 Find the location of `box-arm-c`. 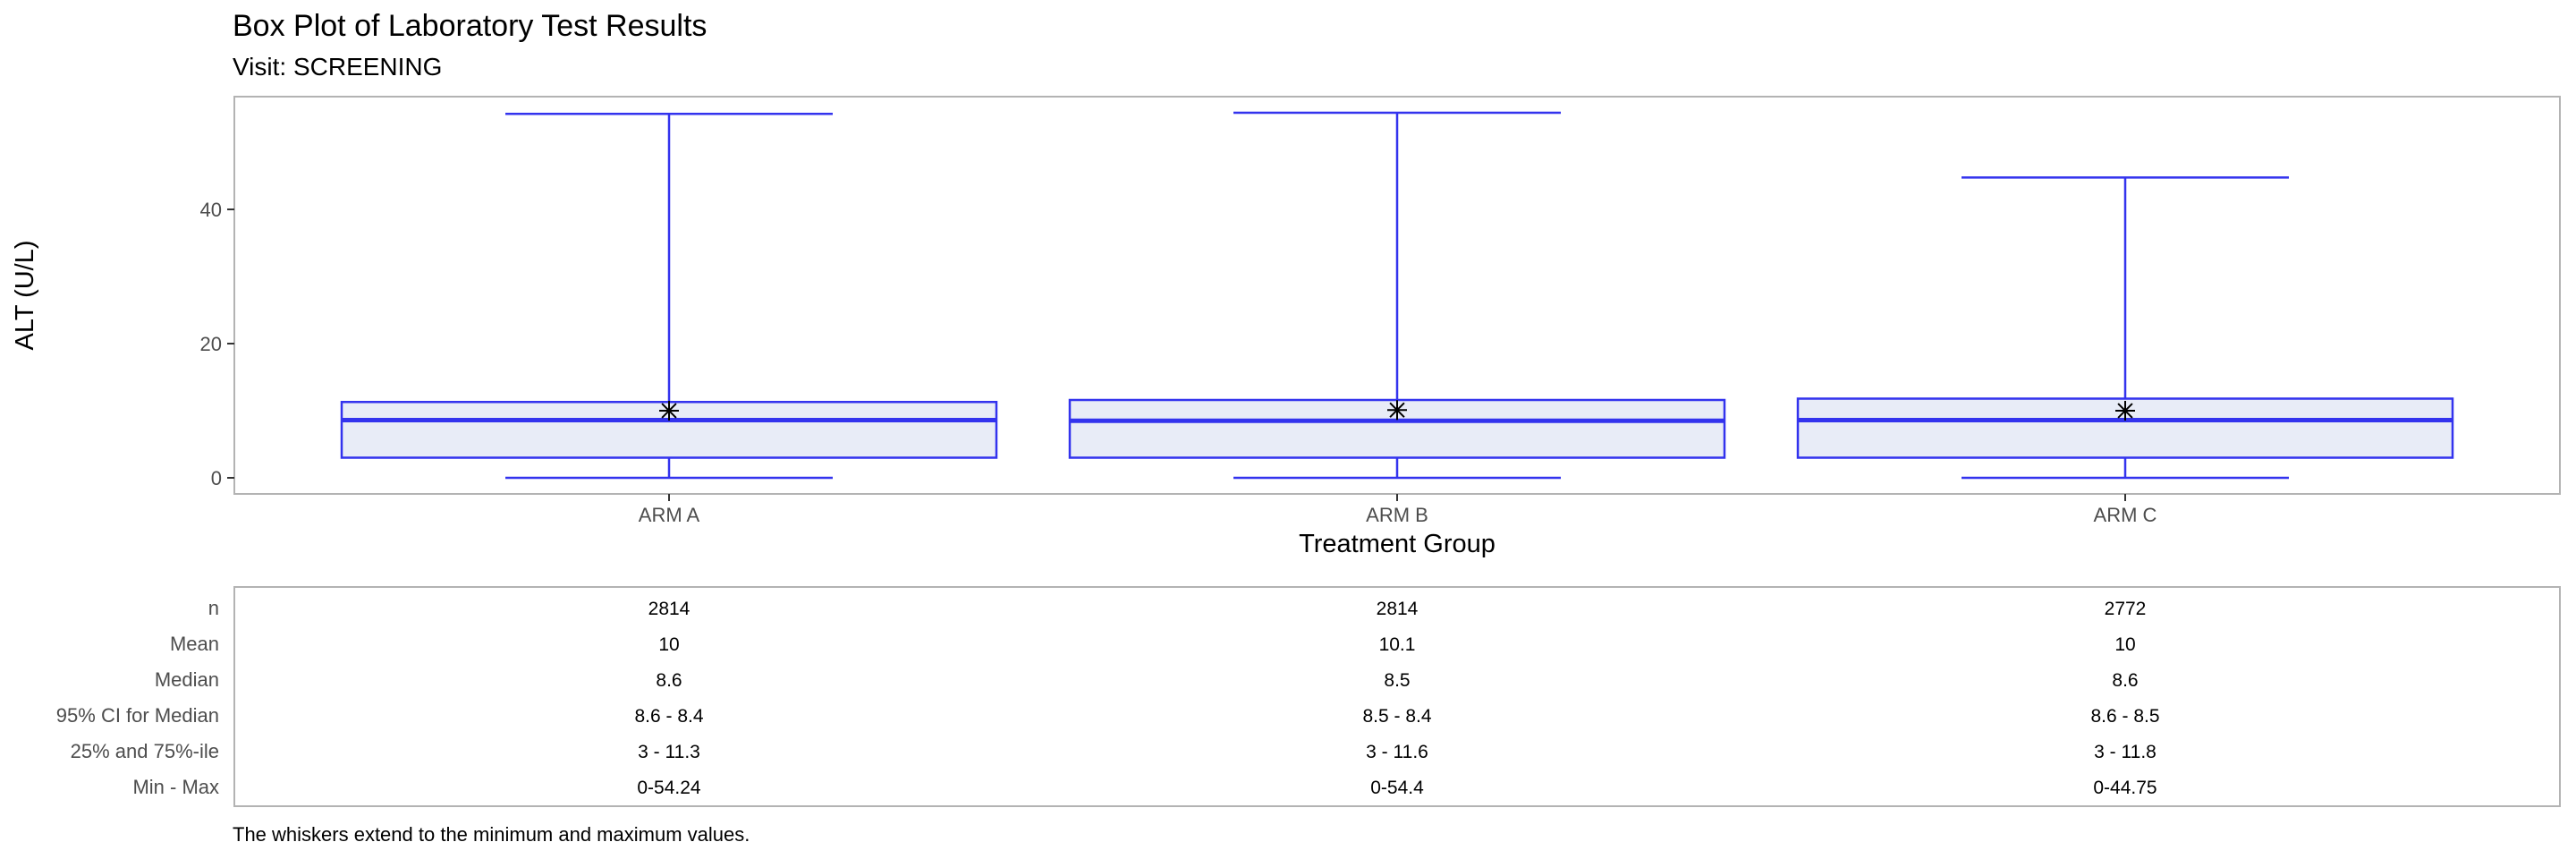

box-arm-c is located at coordinates (2125, 328).